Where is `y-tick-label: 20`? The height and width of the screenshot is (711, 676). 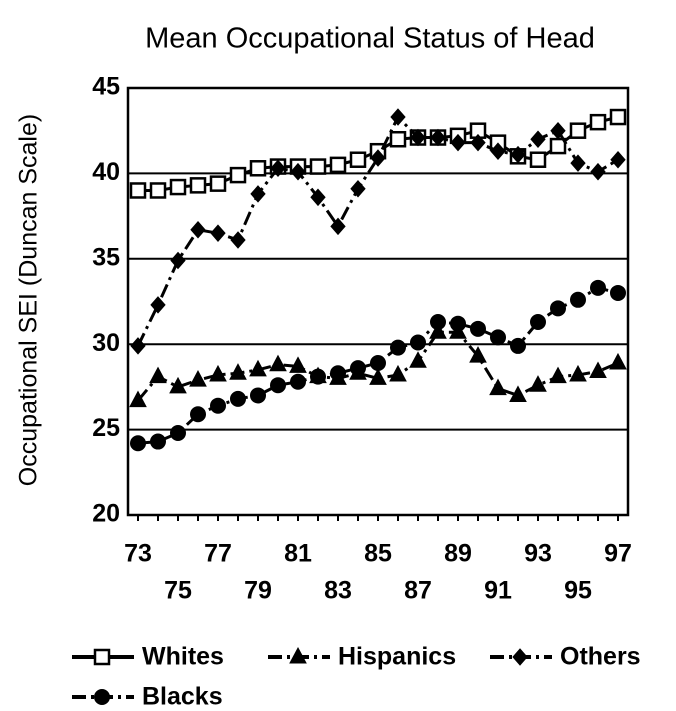 y-tick-label: 20 is located at coordinates (106, 514).